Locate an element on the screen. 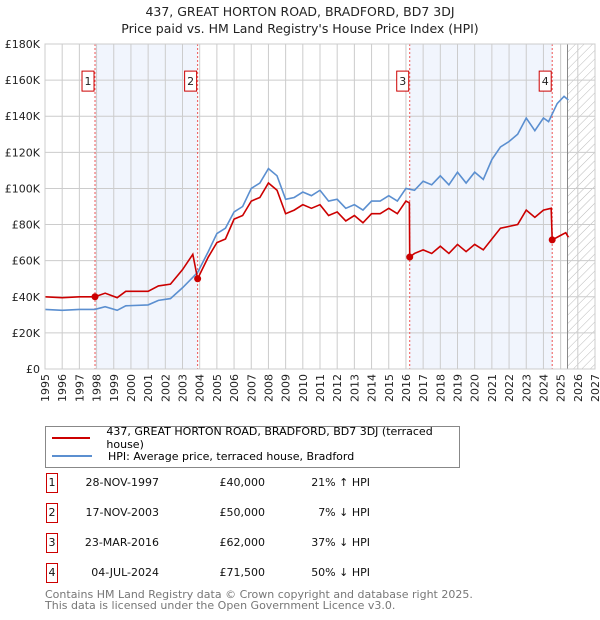 This screenshot has width=600, height=620. transaction-pct: 37% ↓ HPI is located at coordinates (340, 542).